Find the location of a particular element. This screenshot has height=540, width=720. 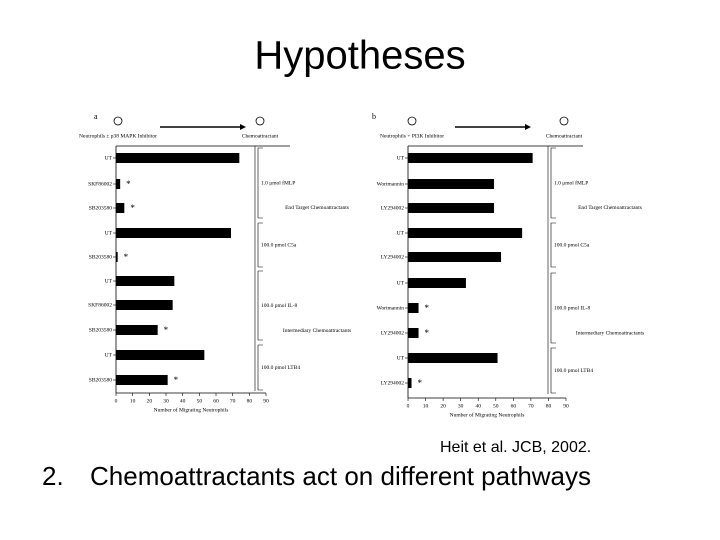

slide-title: Hypotheses is located at coordinates (359, 56).